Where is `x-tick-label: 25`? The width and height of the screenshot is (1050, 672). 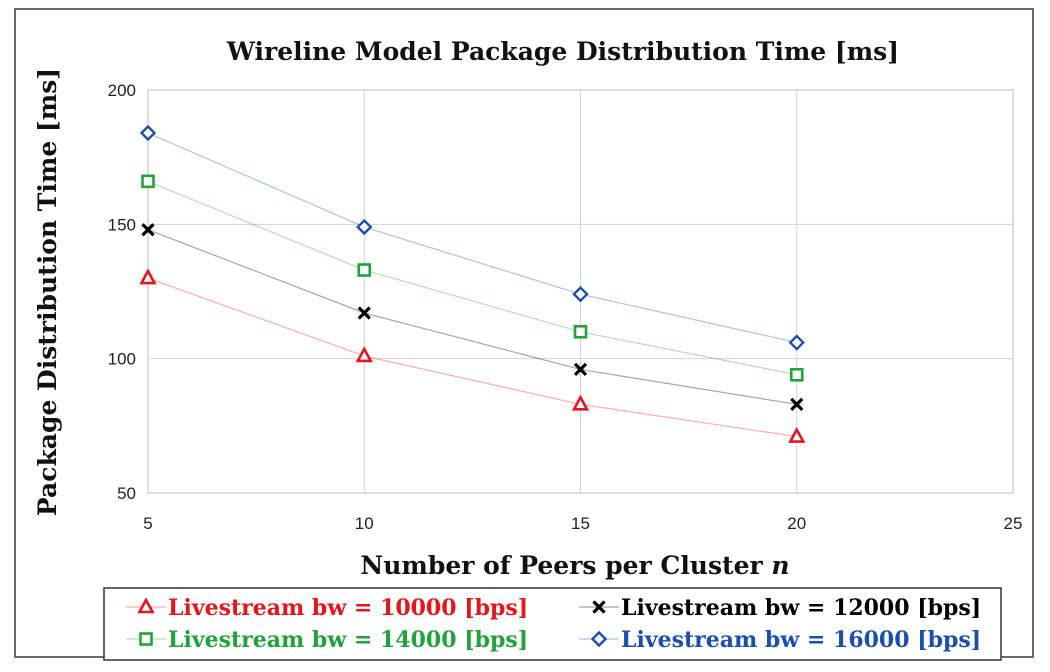
x-tick-label: 25 is located at coordinates (1013, 523).